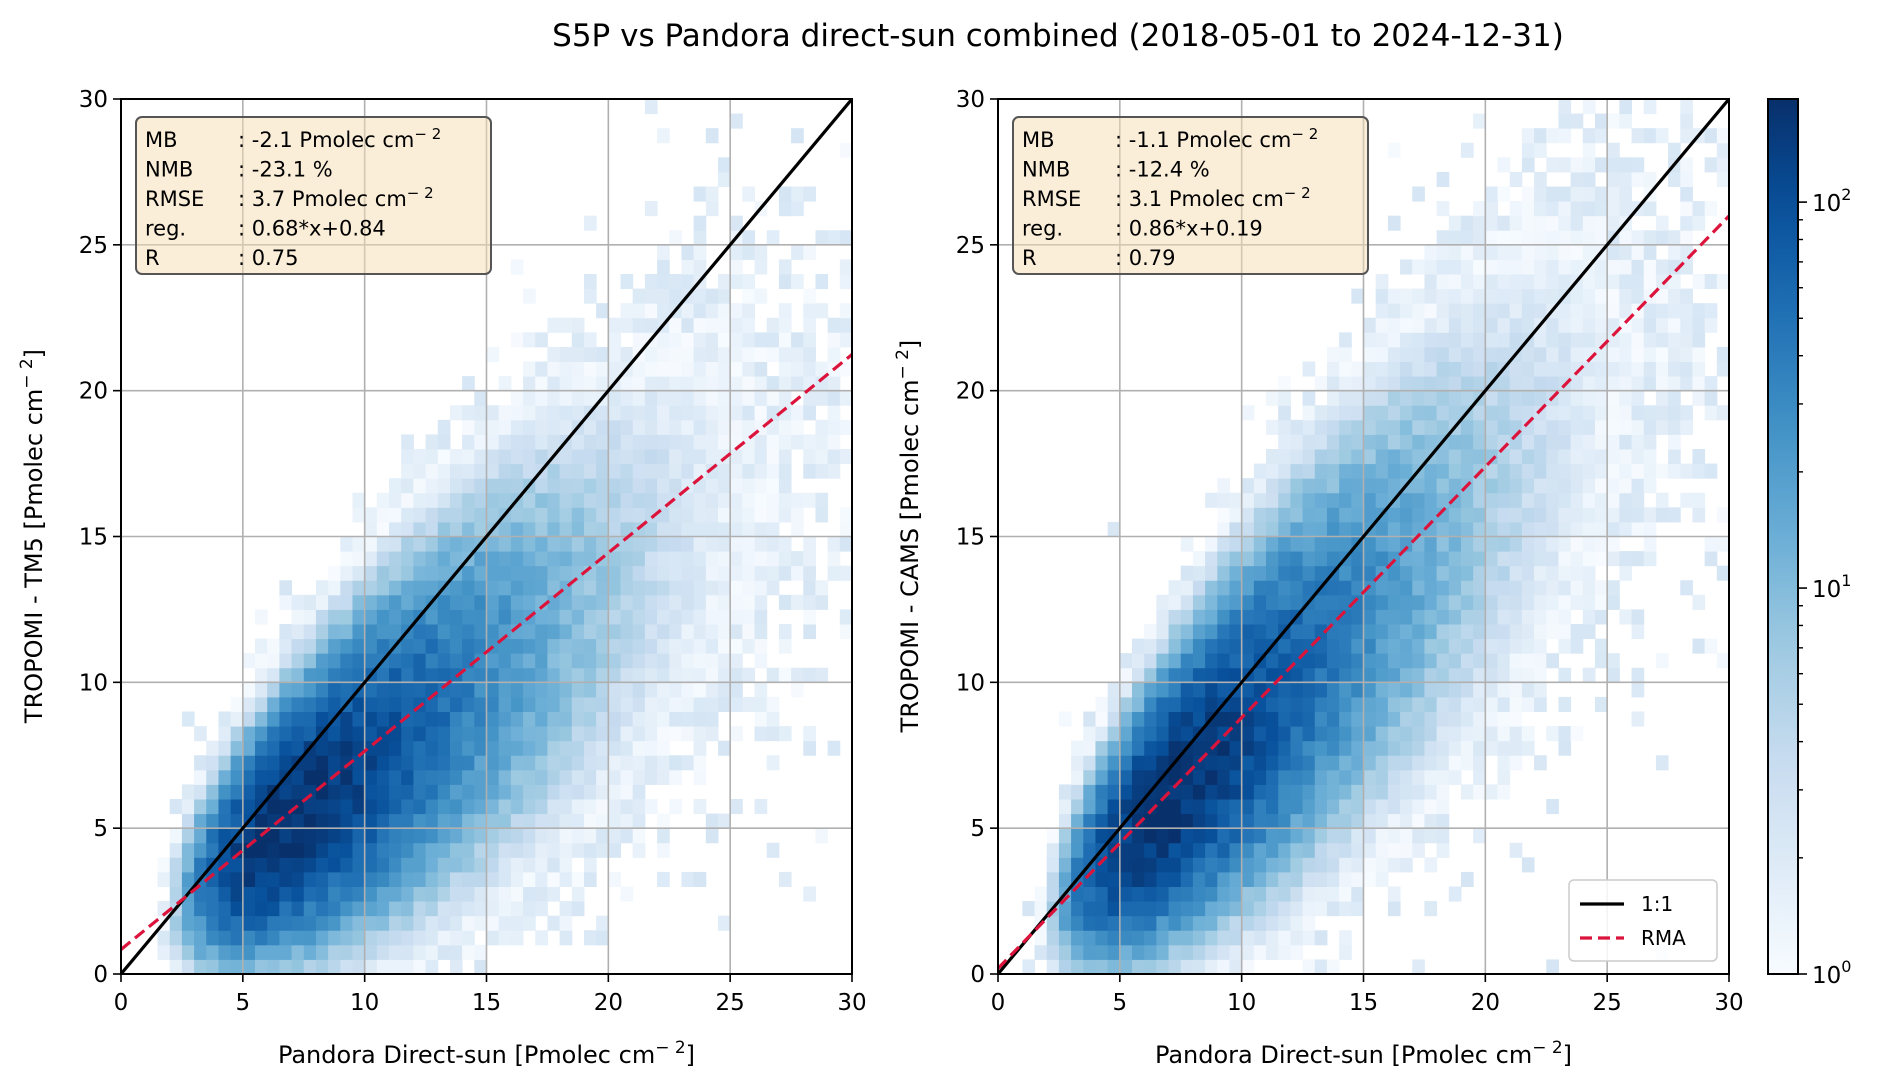 The image size is (1892, 1091). What do you see at coordinates (93, 392) in the screenshot?
I see `y-tick-label: 20` at bounding box center [93, 392].